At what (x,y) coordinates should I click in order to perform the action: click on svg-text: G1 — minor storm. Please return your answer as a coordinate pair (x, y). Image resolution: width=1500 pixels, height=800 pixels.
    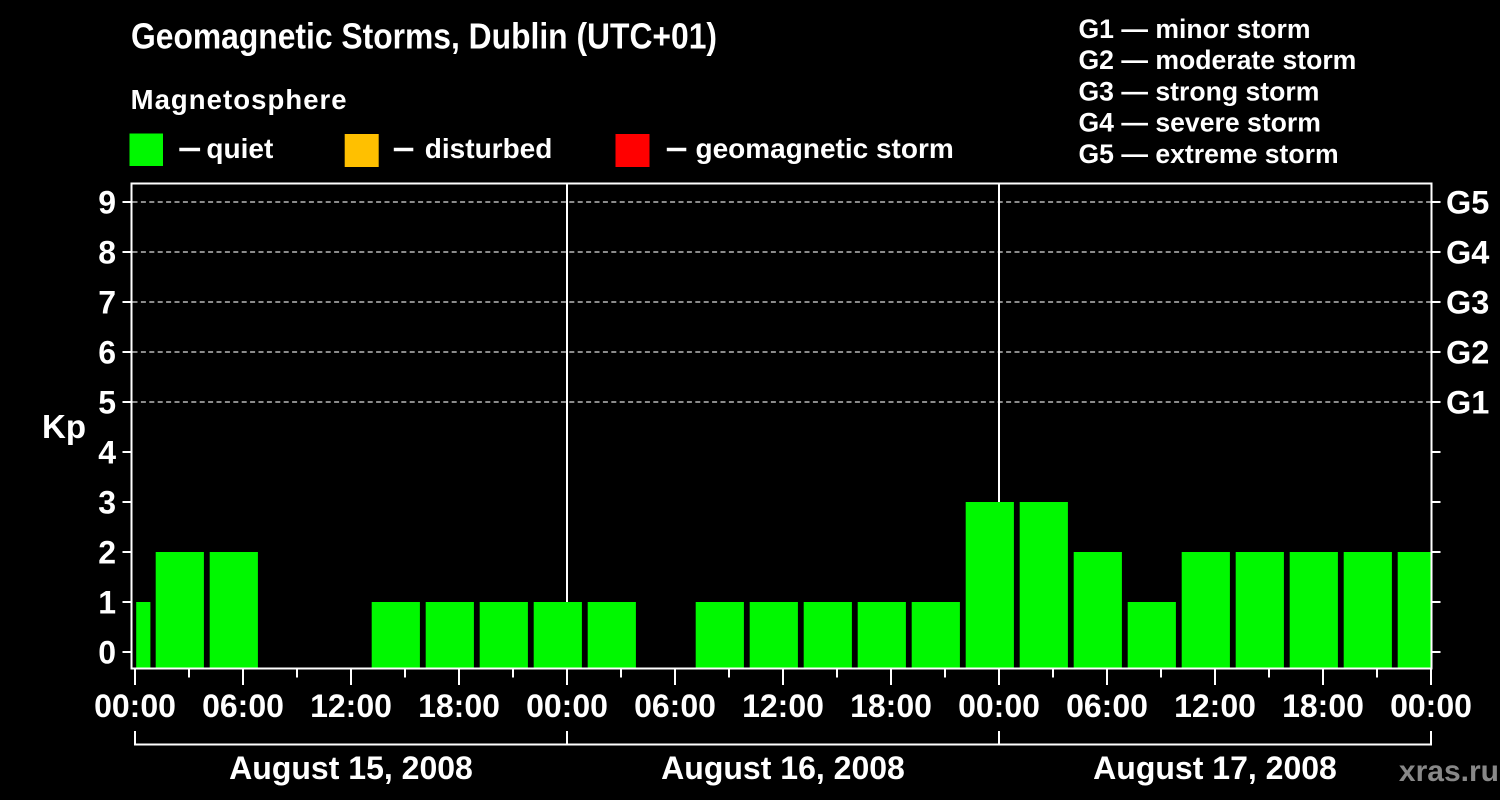
    Looking at the image, I should click on (1195, 29).